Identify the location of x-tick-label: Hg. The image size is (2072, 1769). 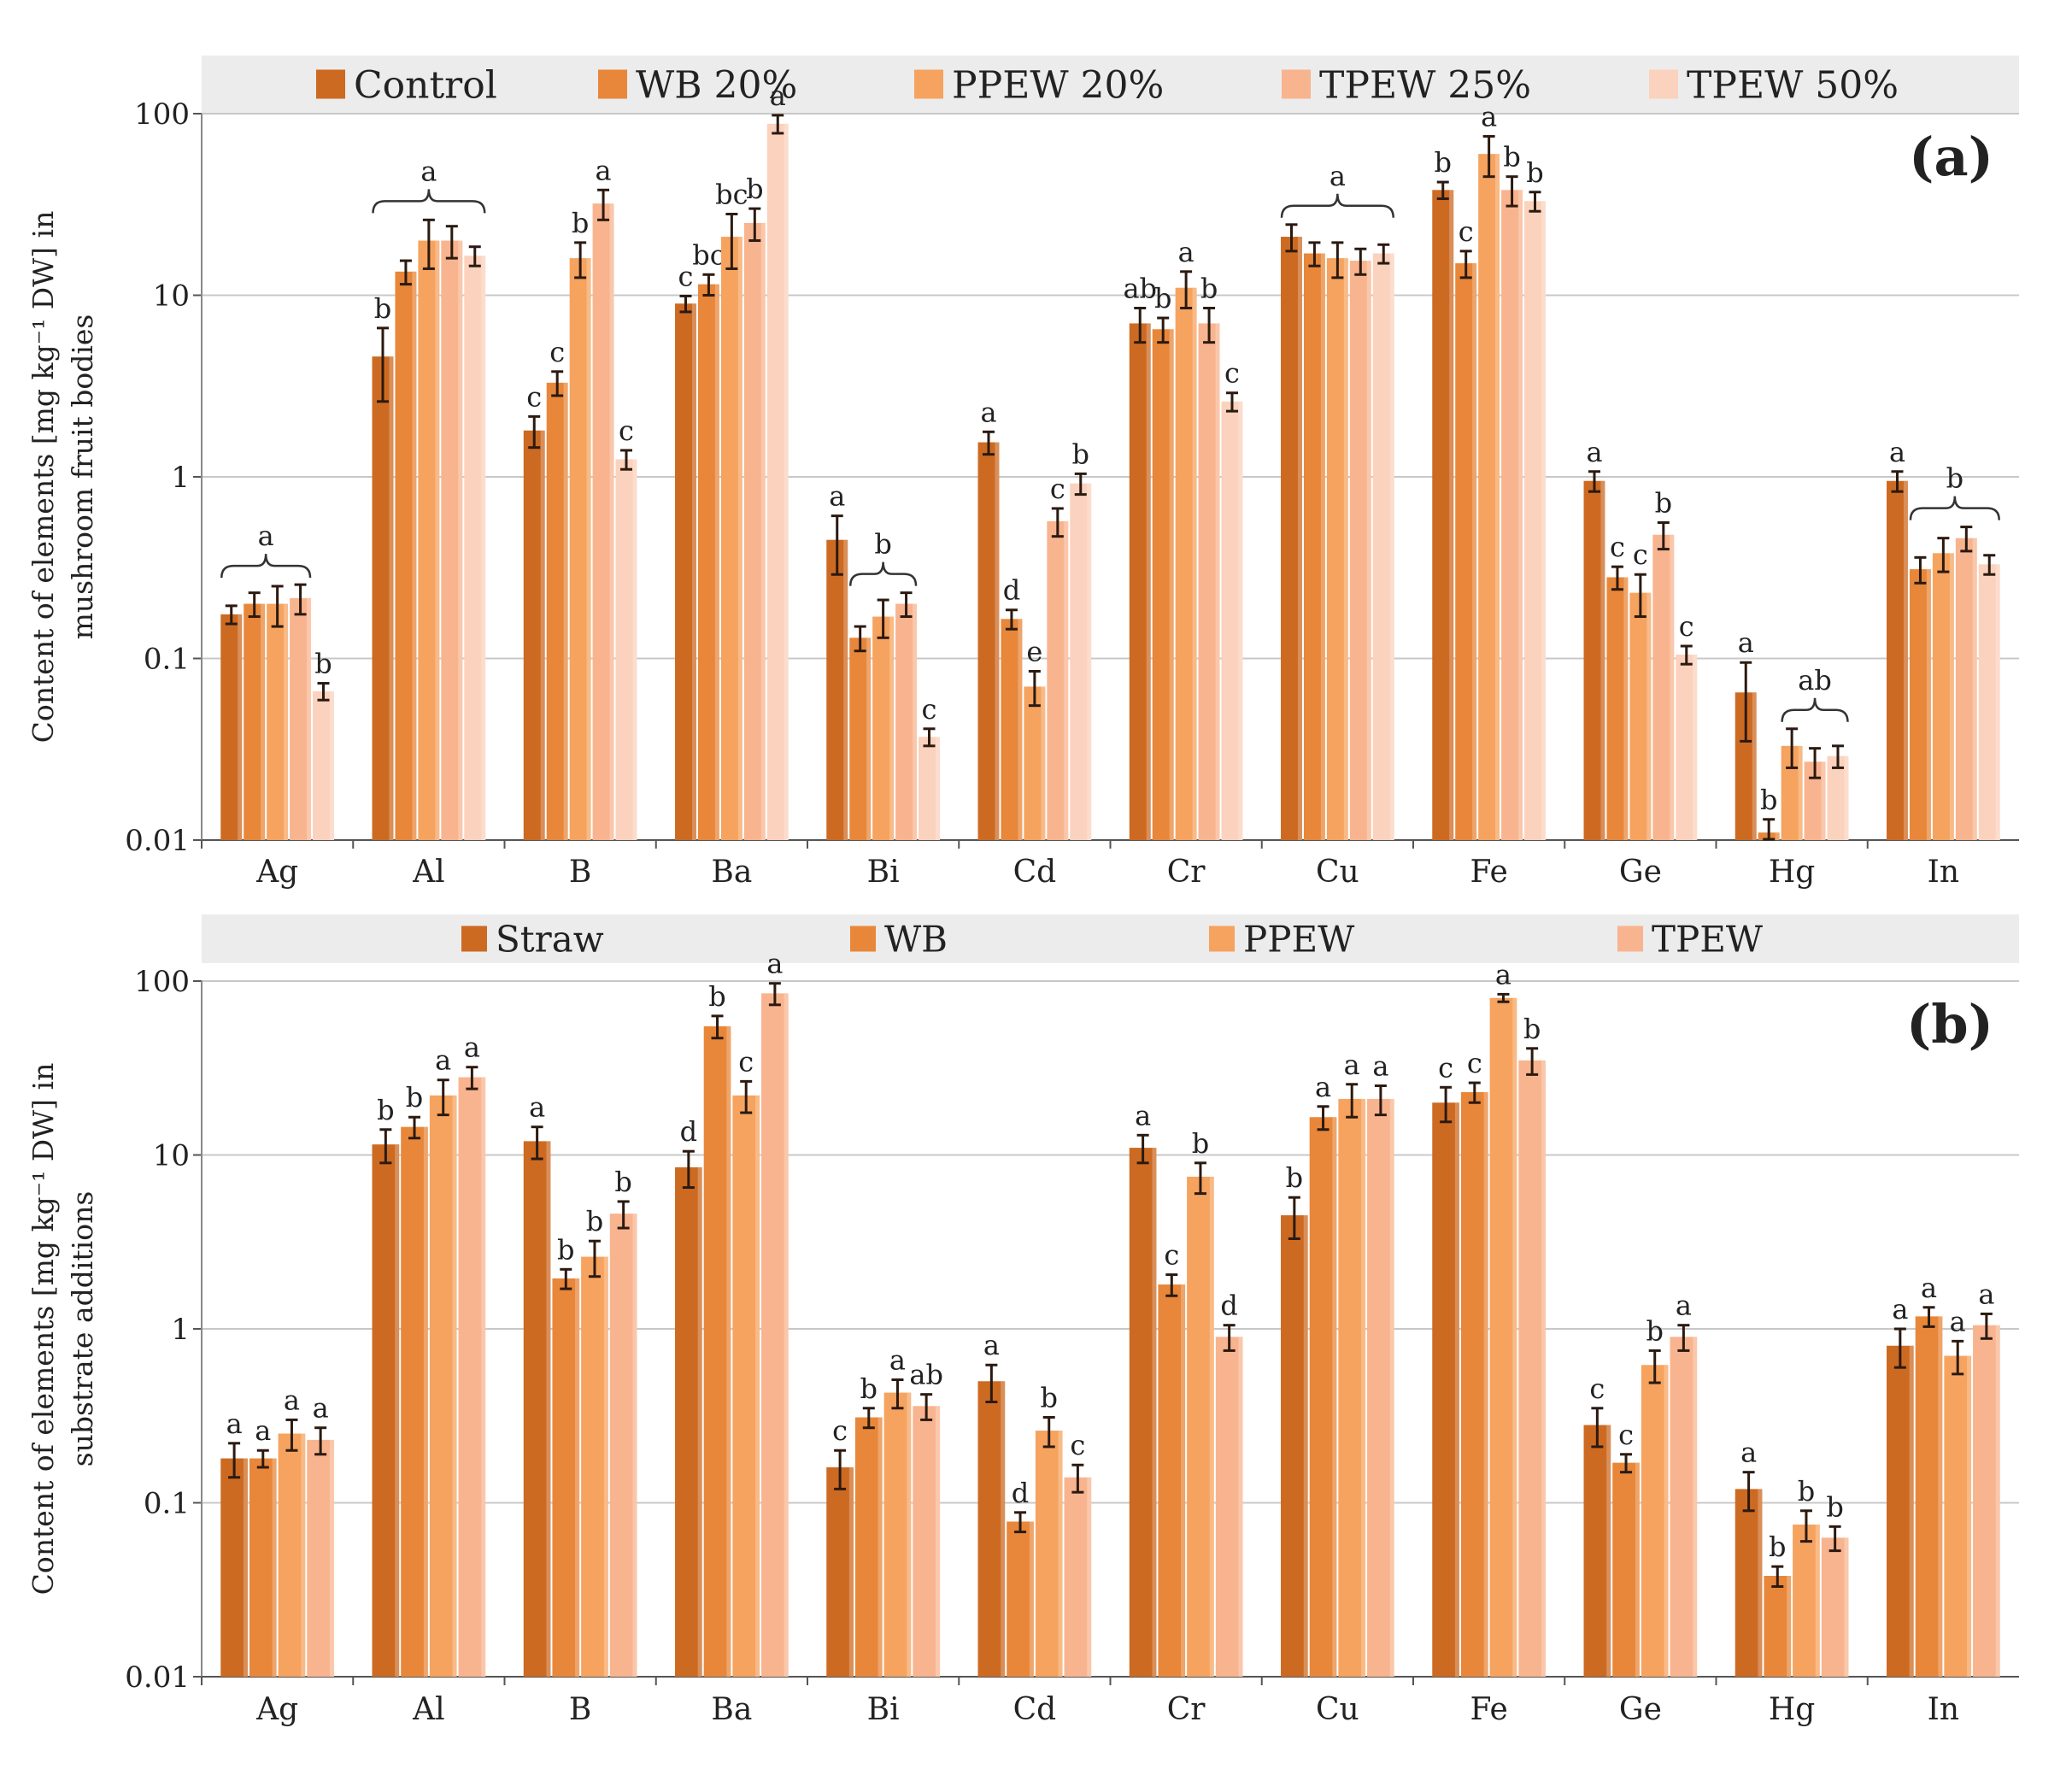
(1792, 1709).